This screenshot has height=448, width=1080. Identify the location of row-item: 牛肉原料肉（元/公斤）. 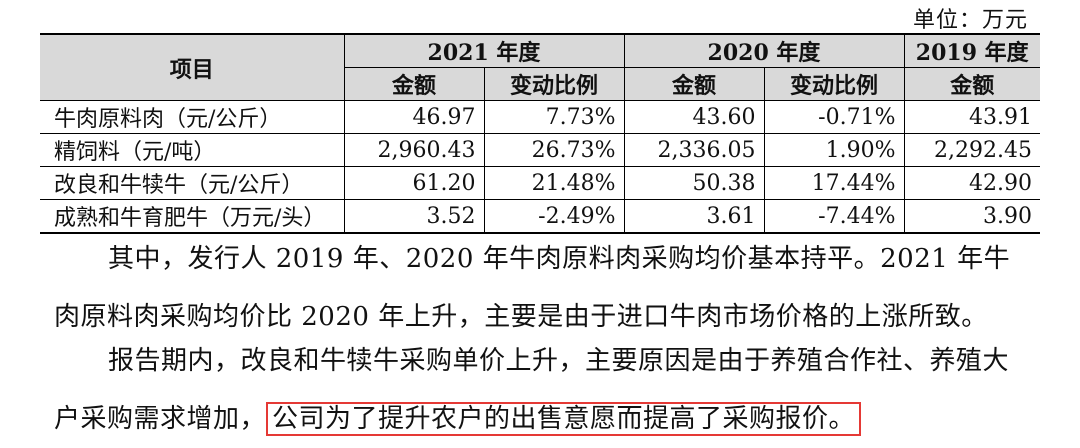
(192, 117).